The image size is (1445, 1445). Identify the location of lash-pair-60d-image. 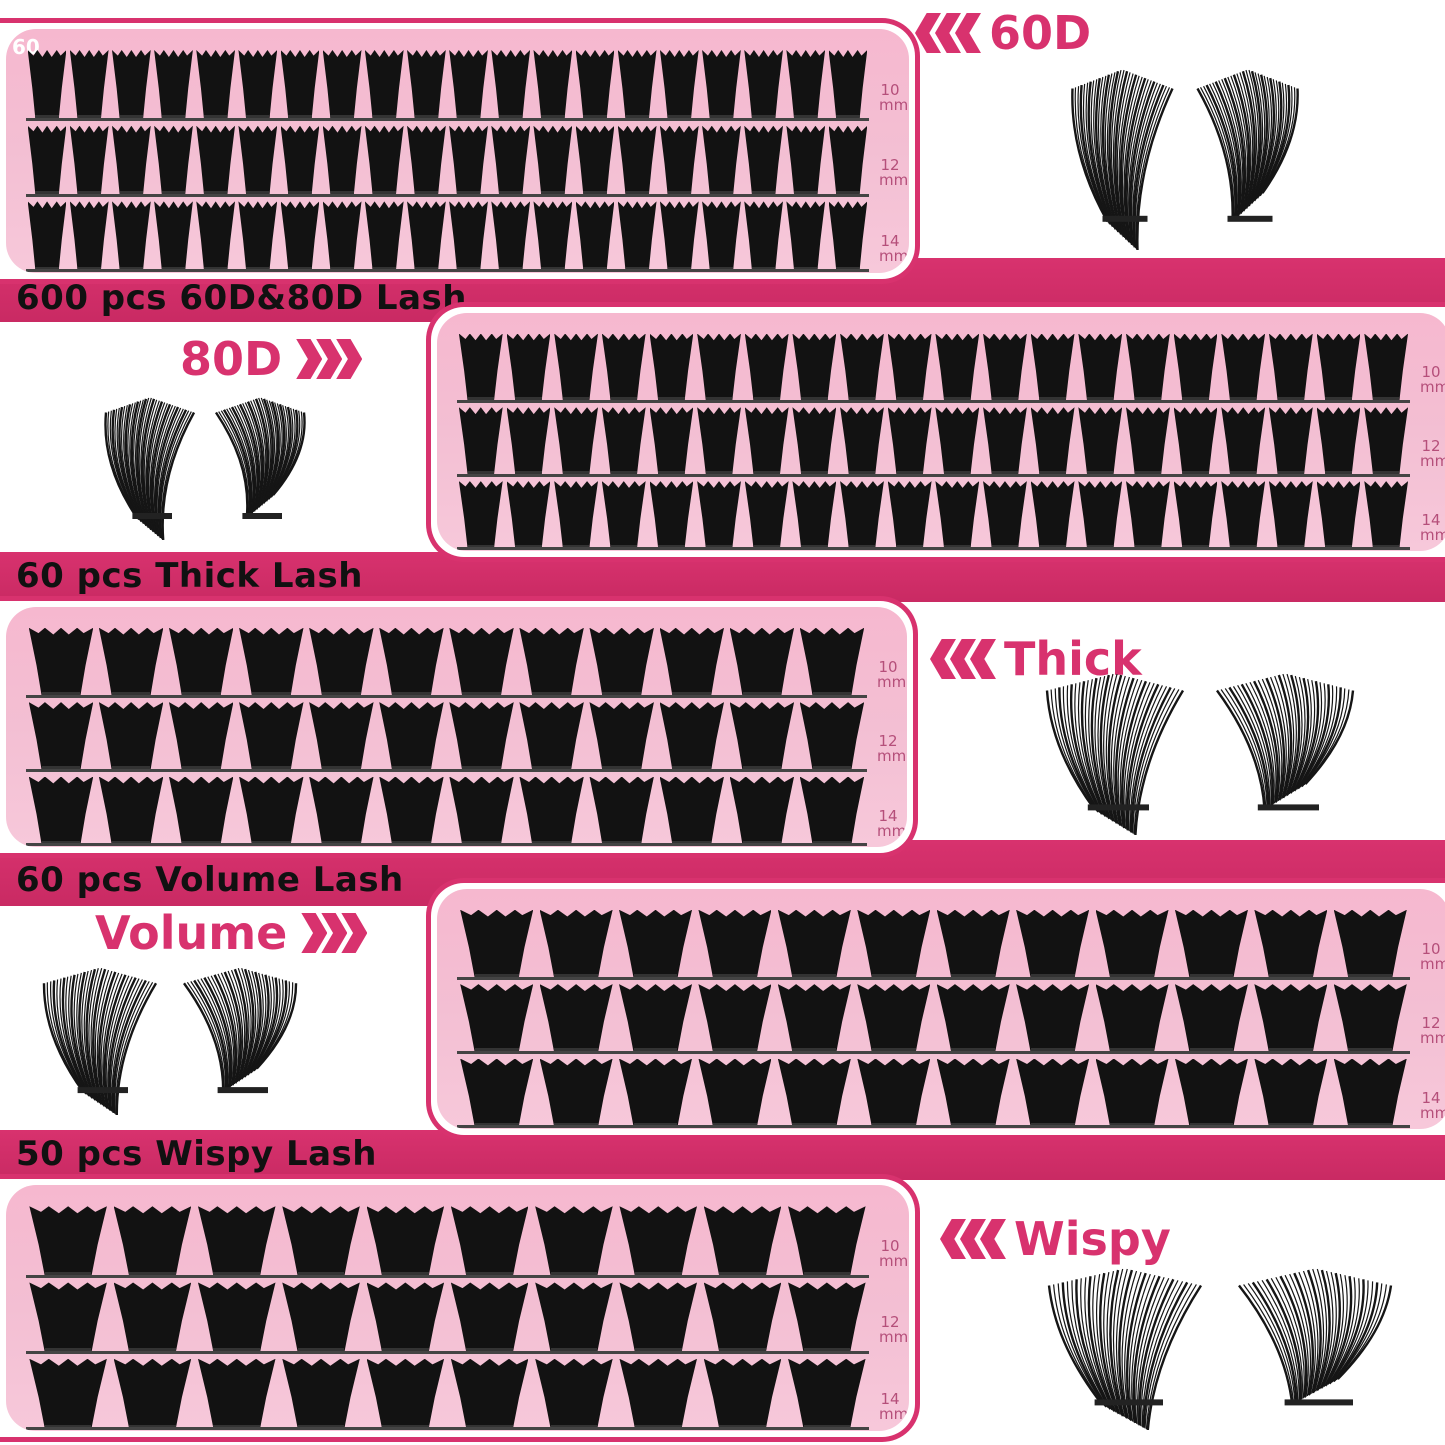
(1185, 159).